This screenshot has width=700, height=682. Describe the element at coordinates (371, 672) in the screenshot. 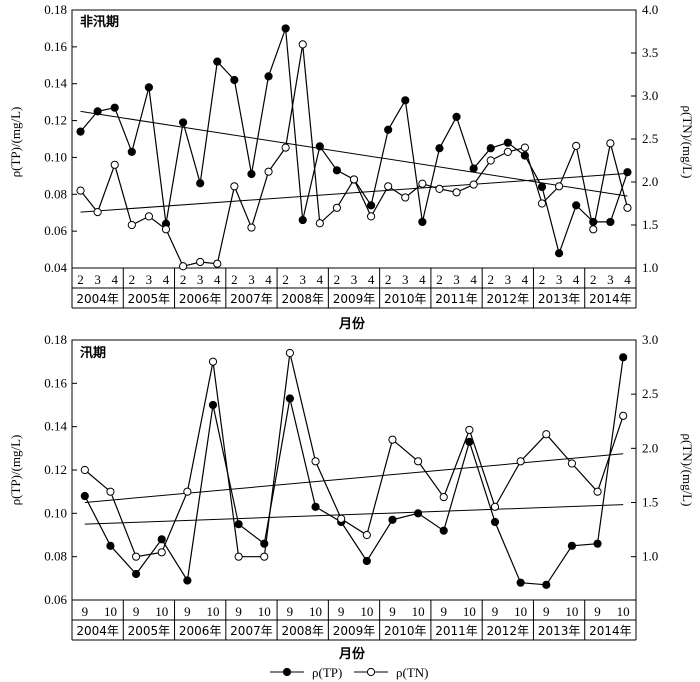

I see `legend-tn-marker` at that location.